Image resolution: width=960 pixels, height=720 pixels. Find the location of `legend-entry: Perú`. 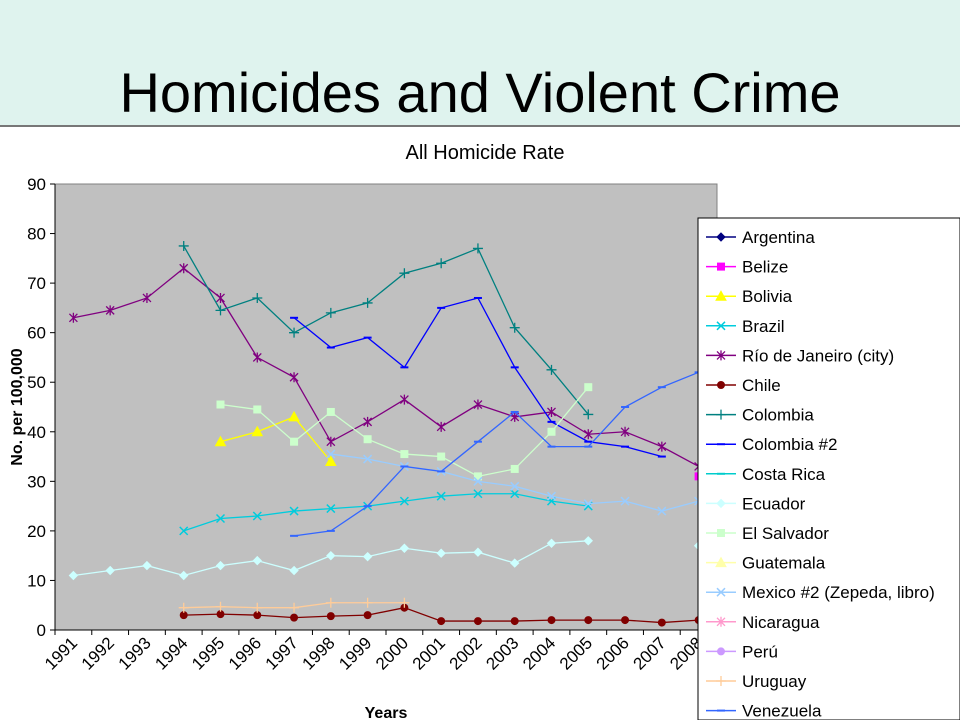

legend-entry: Perú is located at coordinates (742, 651).